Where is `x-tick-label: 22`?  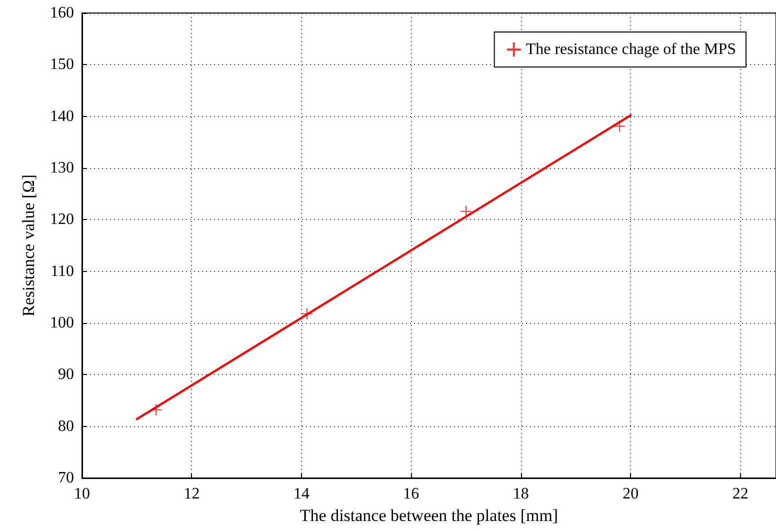 x-tick-label: 22 is located at coordinates (740, 494).